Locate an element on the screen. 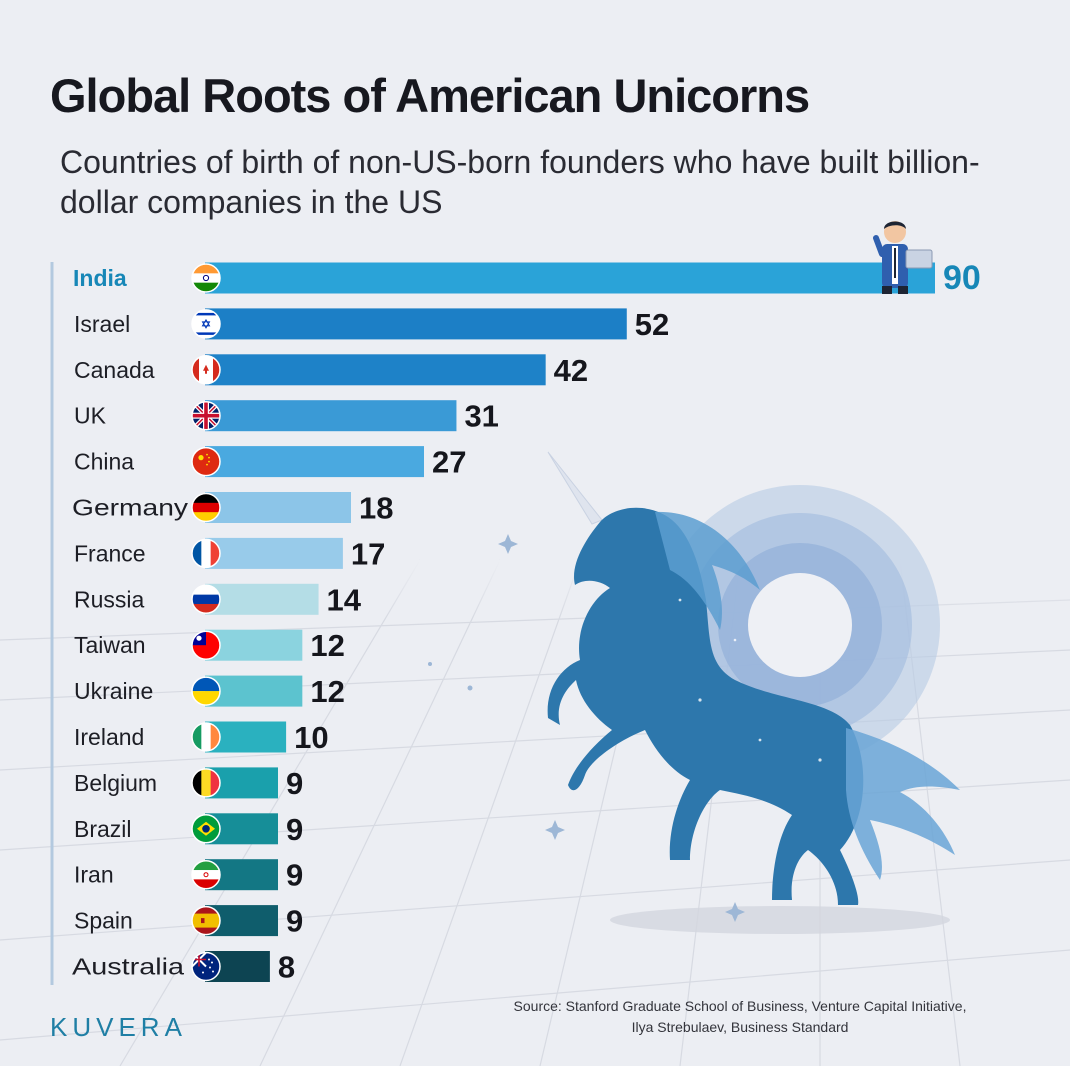 This screenshot has height=1066, width=1070. bar-uk is located at coordinates (331, 416).